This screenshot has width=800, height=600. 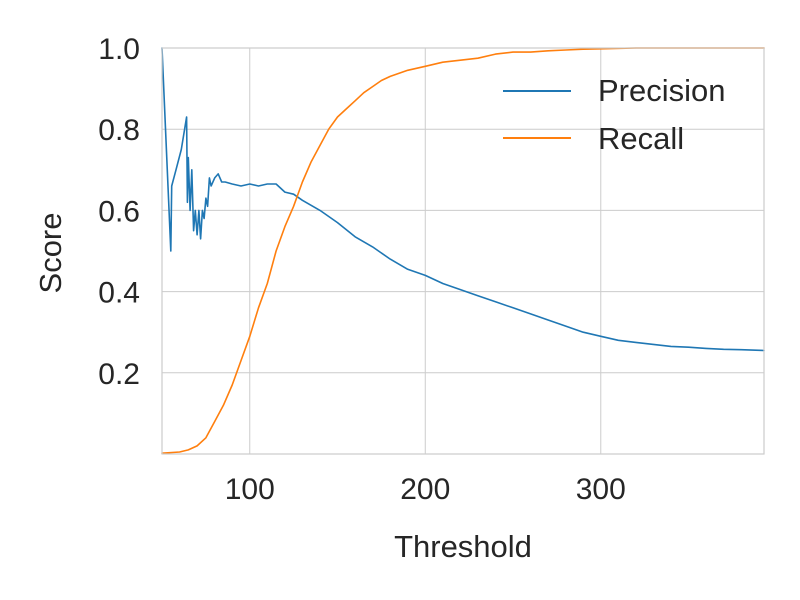 I want to click on legend: Precision Recall, so click(x=614, y=114).